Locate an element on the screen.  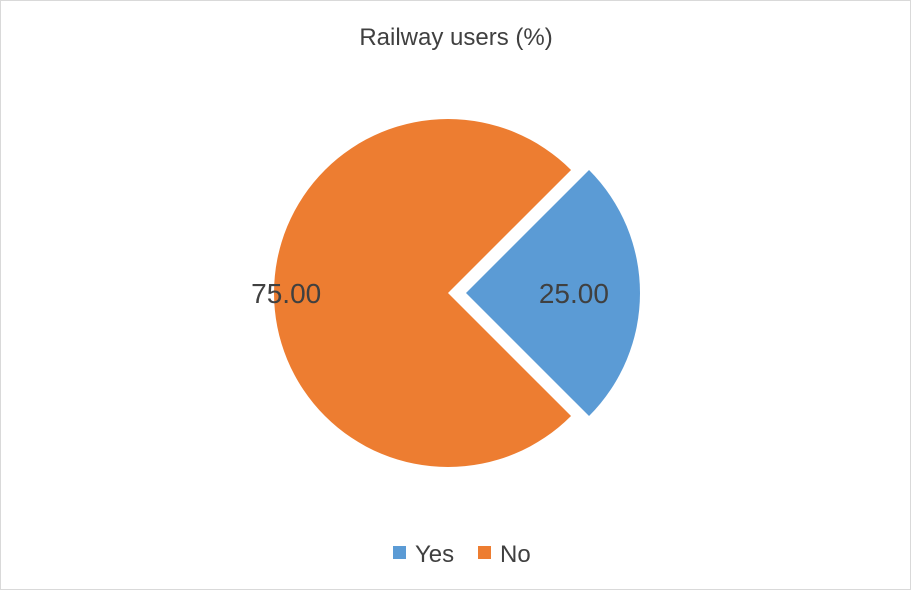
data-labels: 25.00 75.00 is located at coordinates (430, 293).